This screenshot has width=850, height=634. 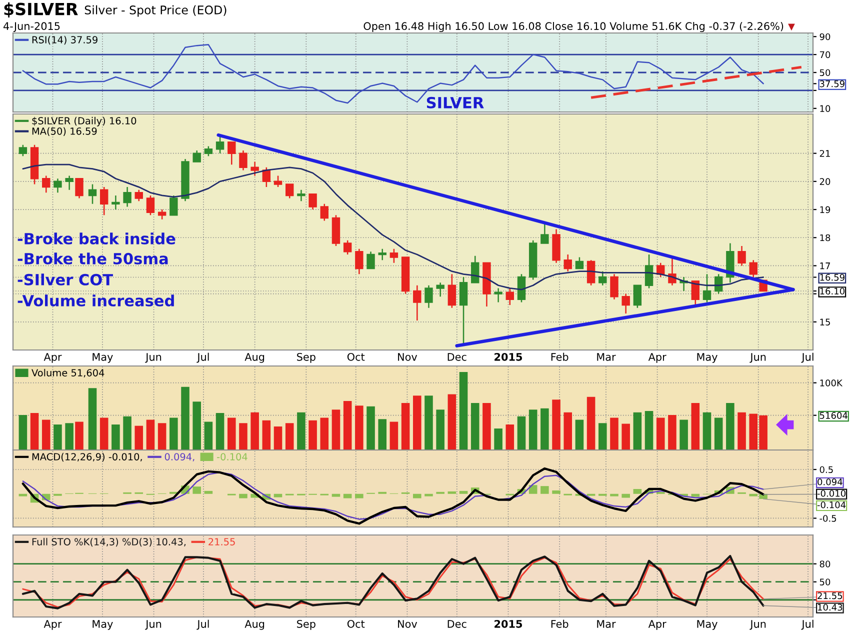 I want to click on chart-title: $SILVER, so click(x=41, y=10).